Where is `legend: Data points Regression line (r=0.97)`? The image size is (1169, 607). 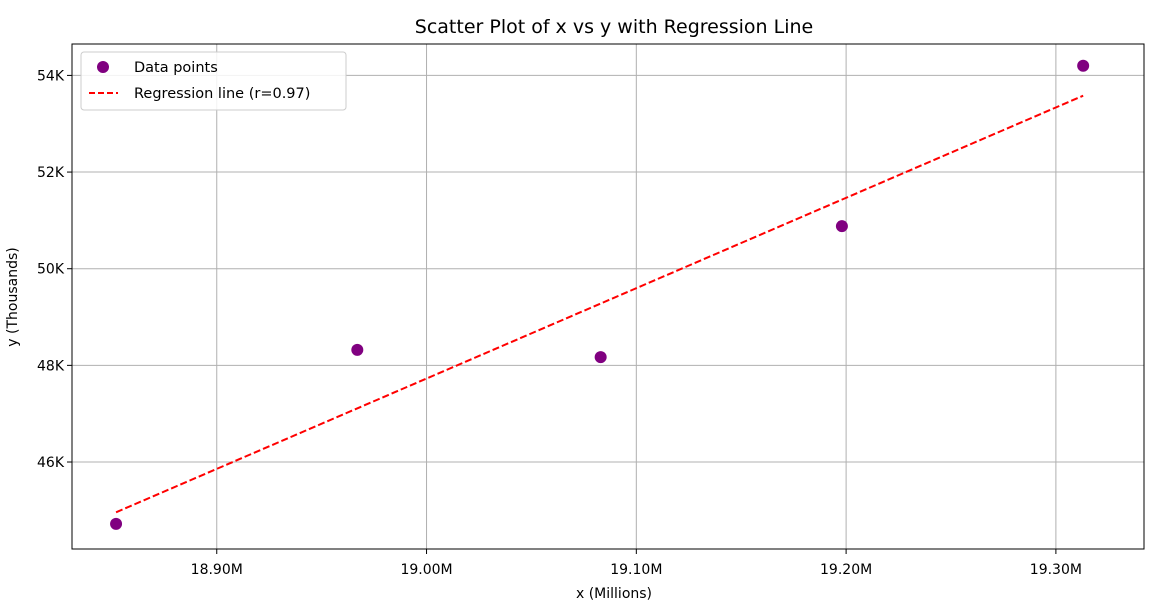
legend: Data points Regression line (r=0.97) is located at coordinates (213, 81).